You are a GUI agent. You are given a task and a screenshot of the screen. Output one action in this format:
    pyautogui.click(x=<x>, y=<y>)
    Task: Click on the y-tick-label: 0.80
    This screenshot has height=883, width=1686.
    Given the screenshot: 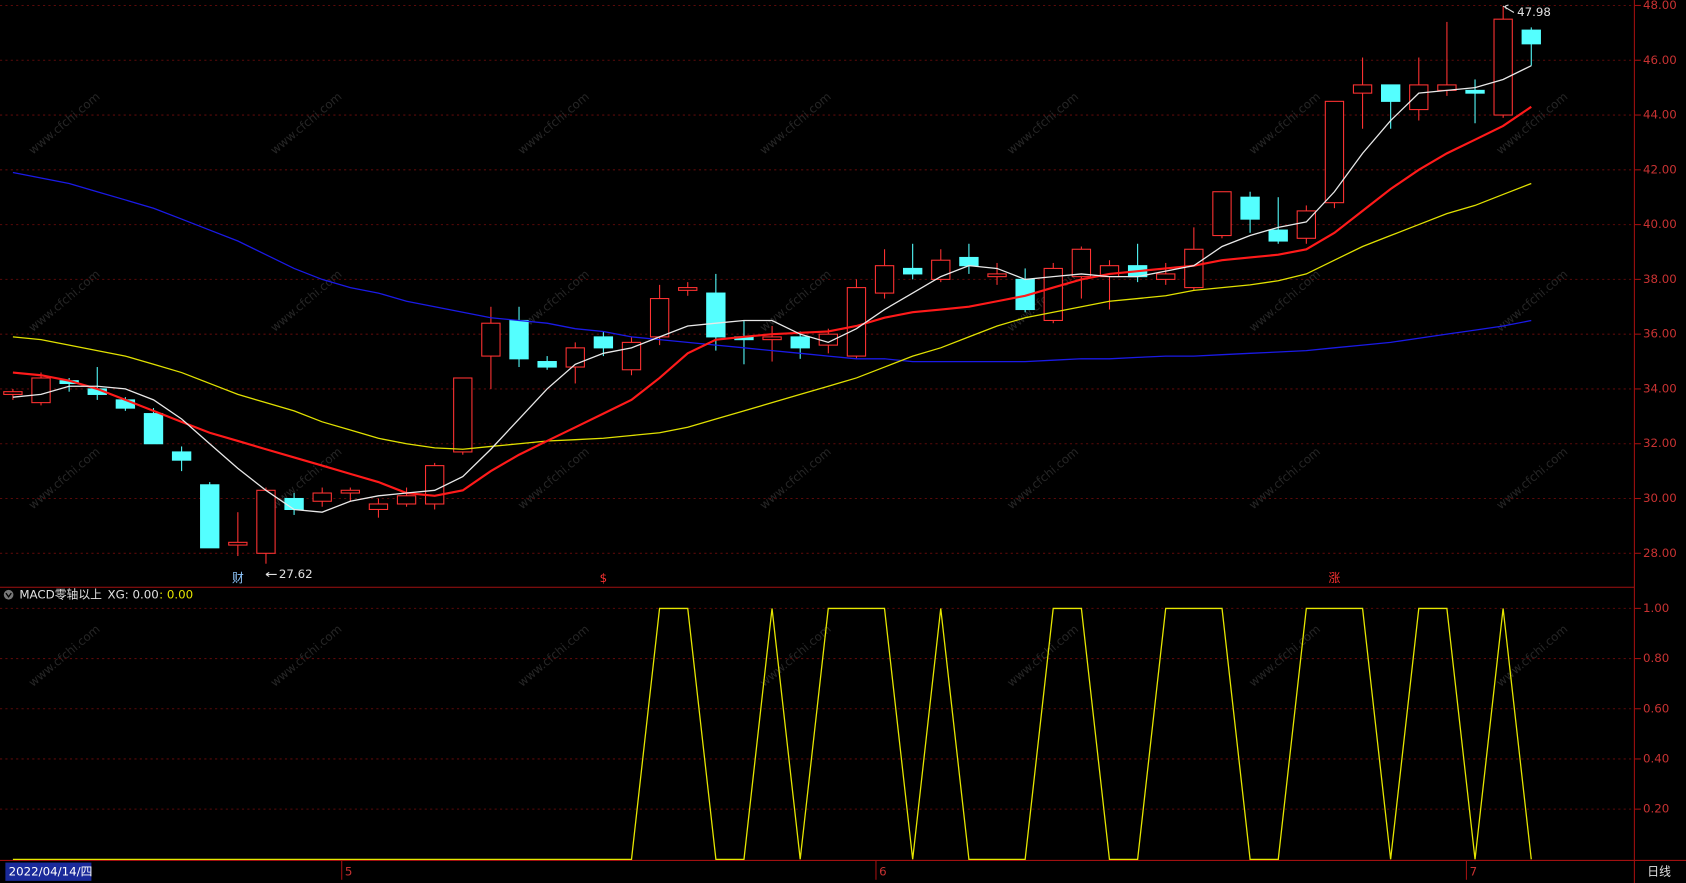 What is the action you would take?
    pyautogui.click(x=1656, y=658)
    